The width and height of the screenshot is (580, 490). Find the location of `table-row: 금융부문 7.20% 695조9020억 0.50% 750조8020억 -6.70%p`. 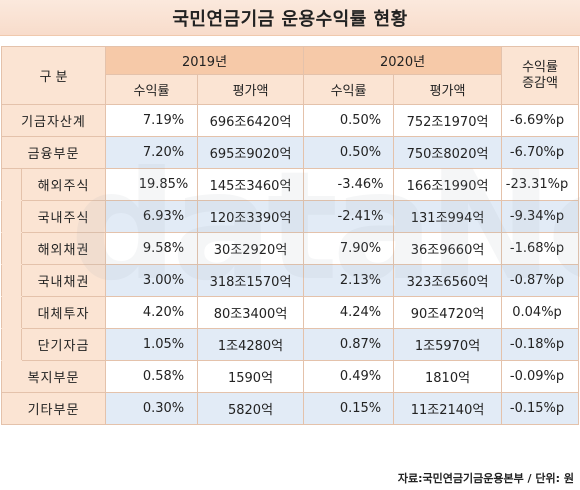

table-row: 금융부문 7.20% 695조9020억 0.50% 750조8020억 -6.70%p is located at coordinates (290, 152).